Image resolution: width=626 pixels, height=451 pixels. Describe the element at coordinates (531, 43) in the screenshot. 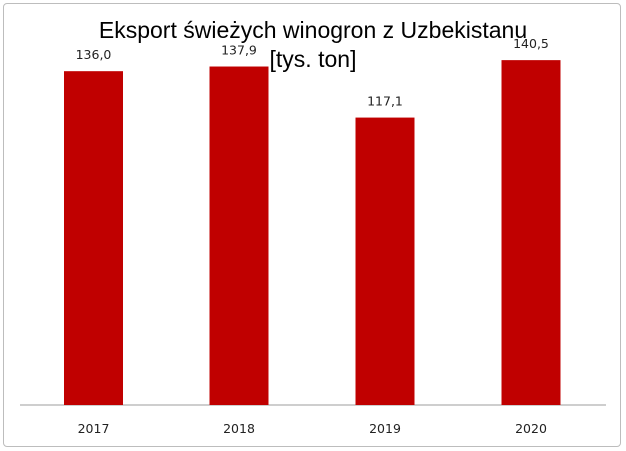

I see `data-label-2020: 140,5` at that location.